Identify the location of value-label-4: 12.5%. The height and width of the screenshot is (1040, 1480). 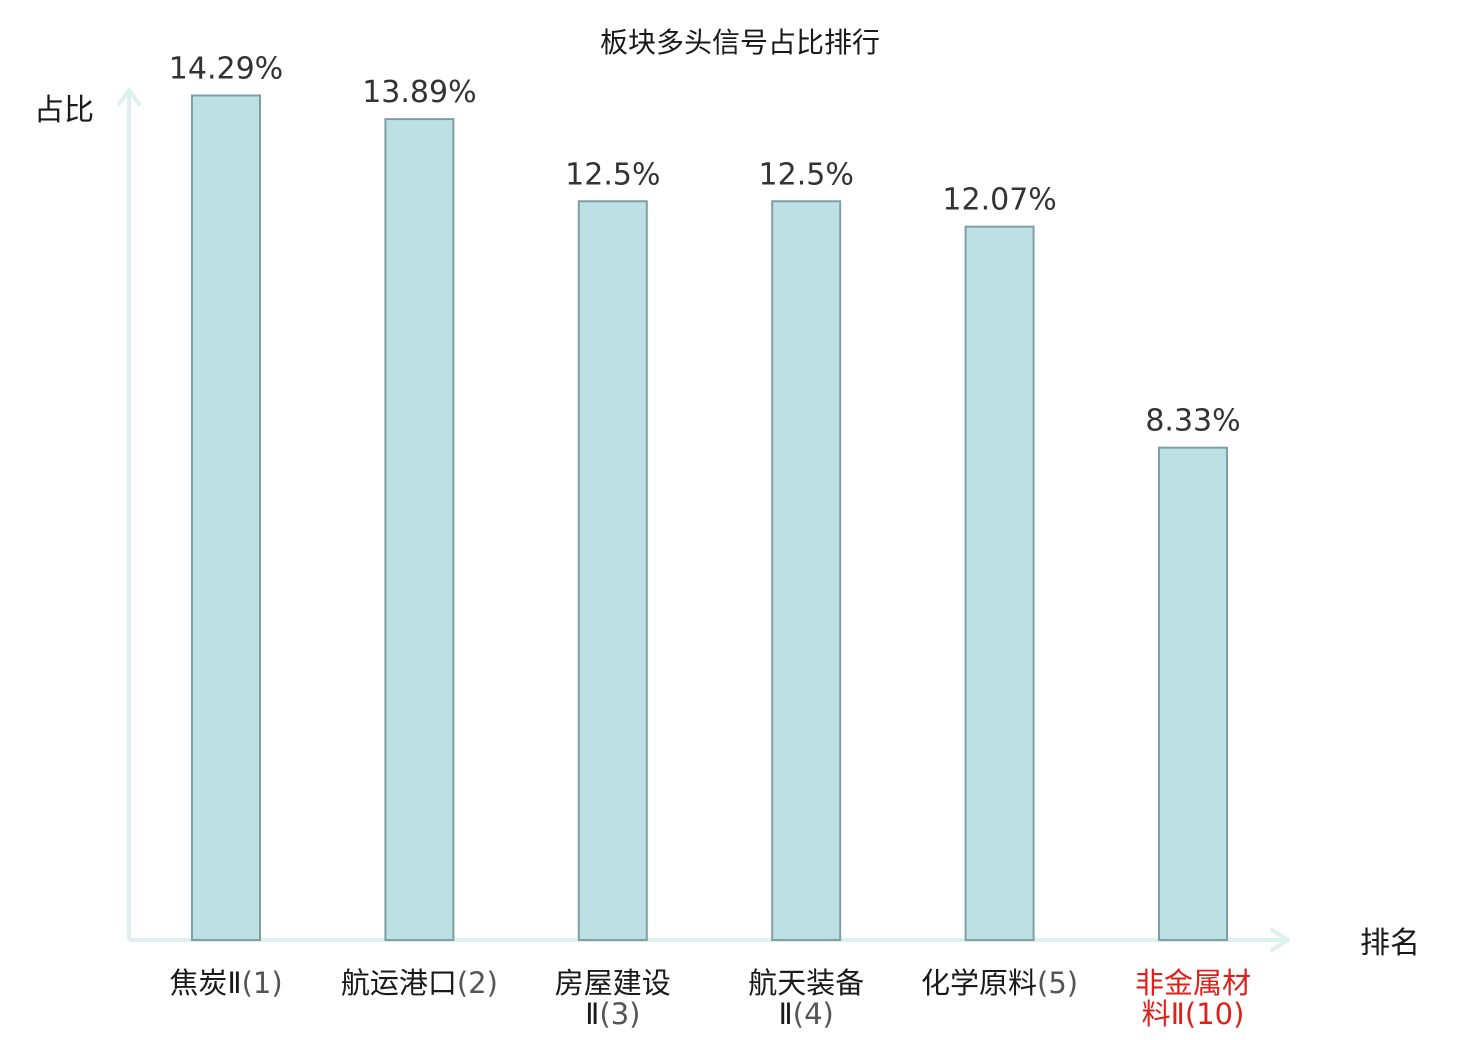
(806, 174).